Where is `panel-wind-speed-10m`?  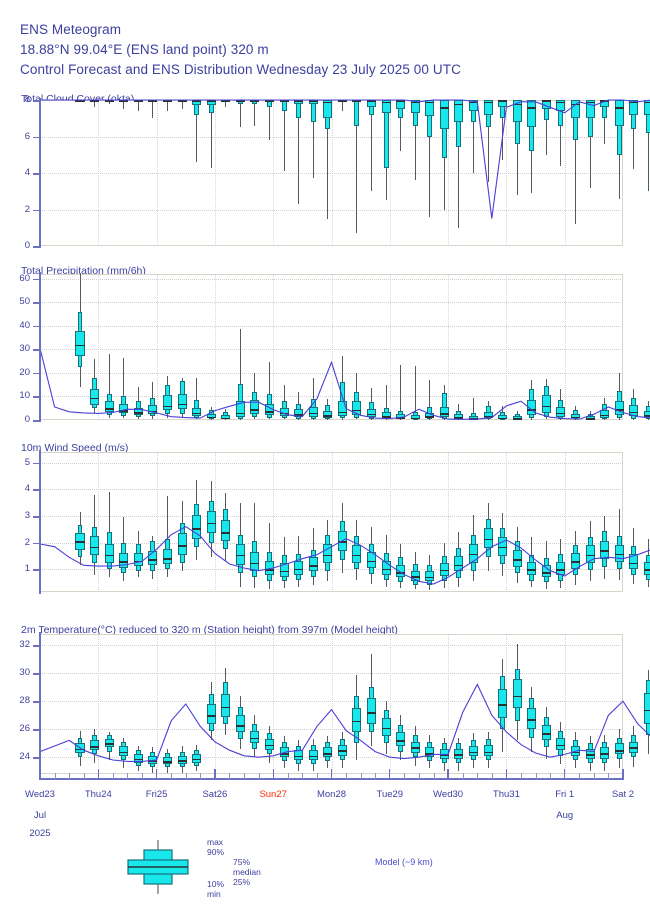
panel-wind-speed-10m is located at coordinates (344, 522).